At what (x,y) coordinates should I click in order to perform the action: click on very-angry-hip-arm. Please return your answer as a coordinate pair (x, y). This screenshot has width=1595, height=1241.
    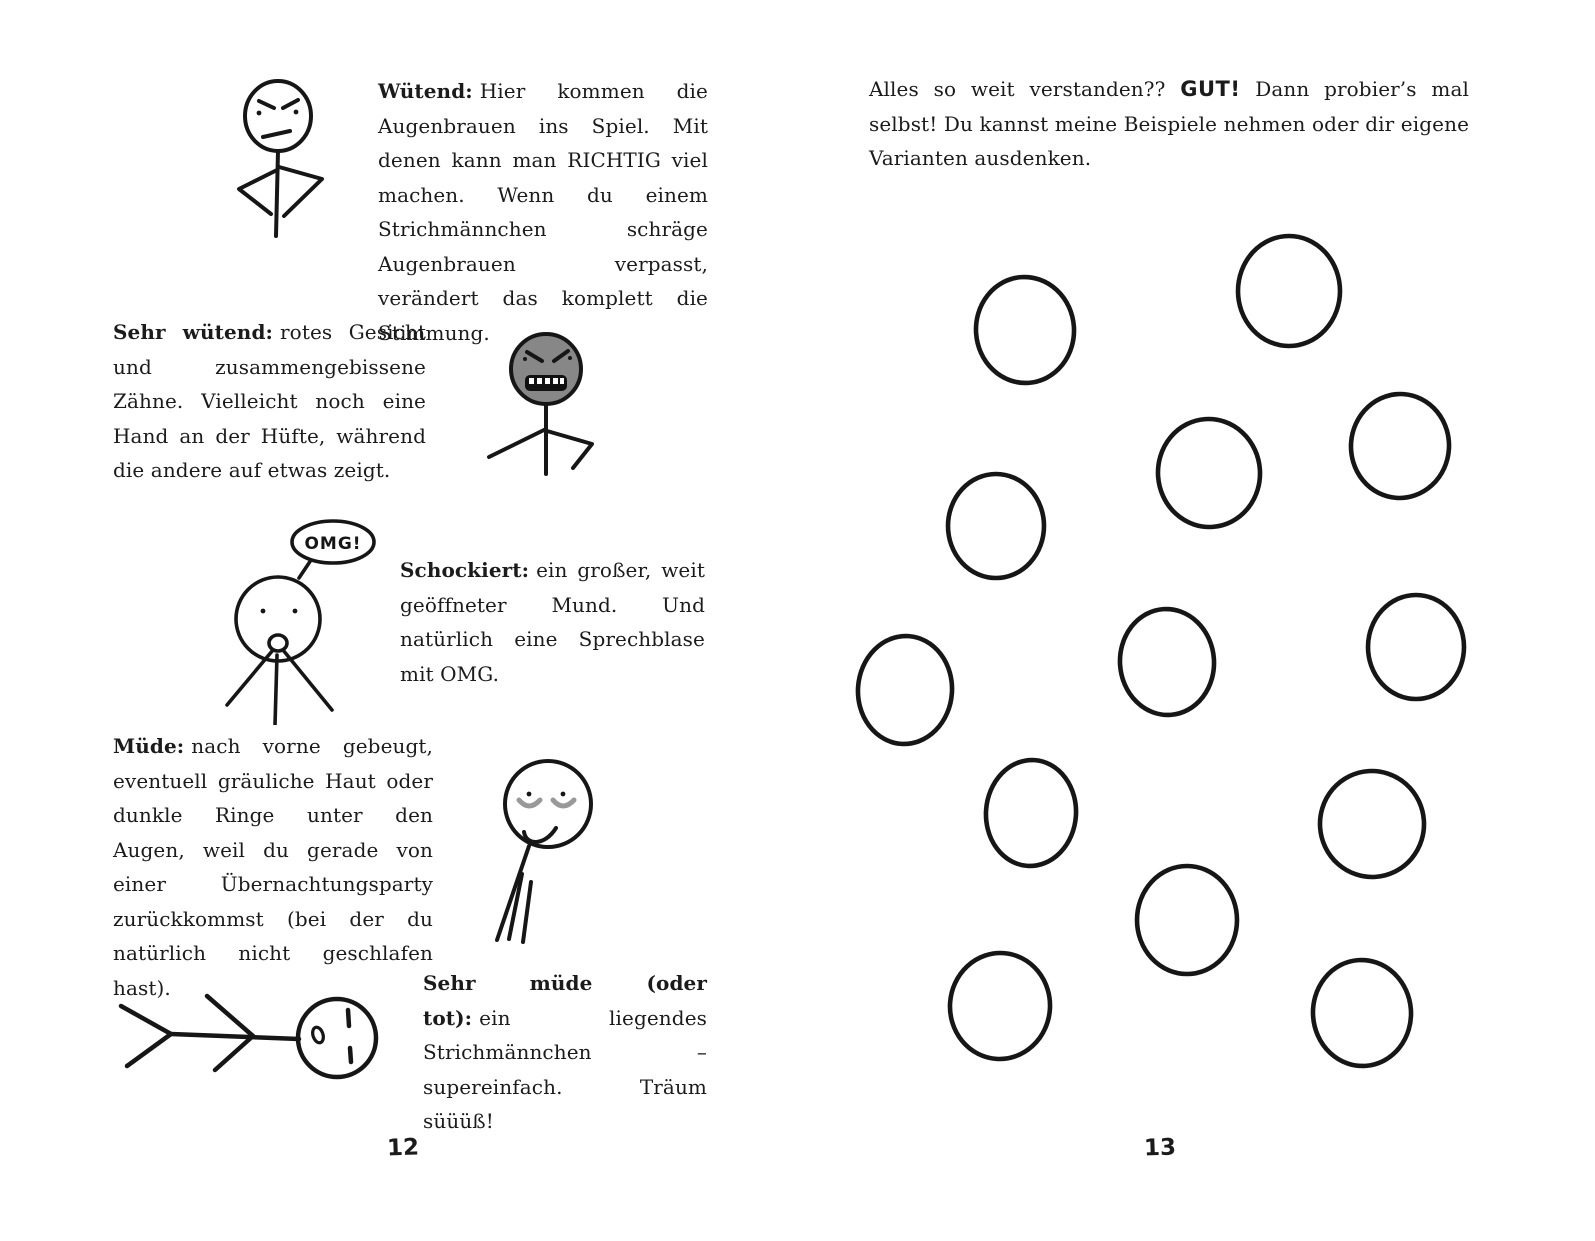
    Looking at the image, I should click on (569, 449).